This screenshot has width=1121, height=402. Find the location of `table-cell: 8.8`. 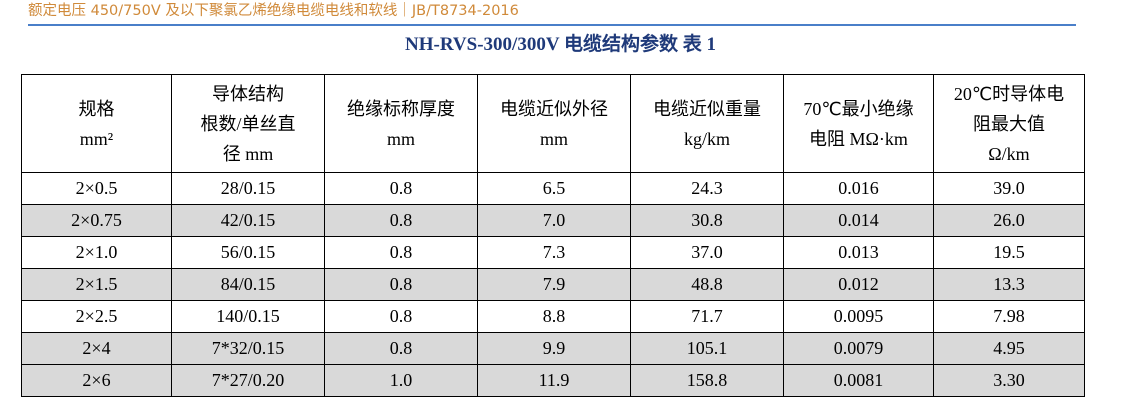

table-cell: 8.8 is located at coordinates (554, 316).